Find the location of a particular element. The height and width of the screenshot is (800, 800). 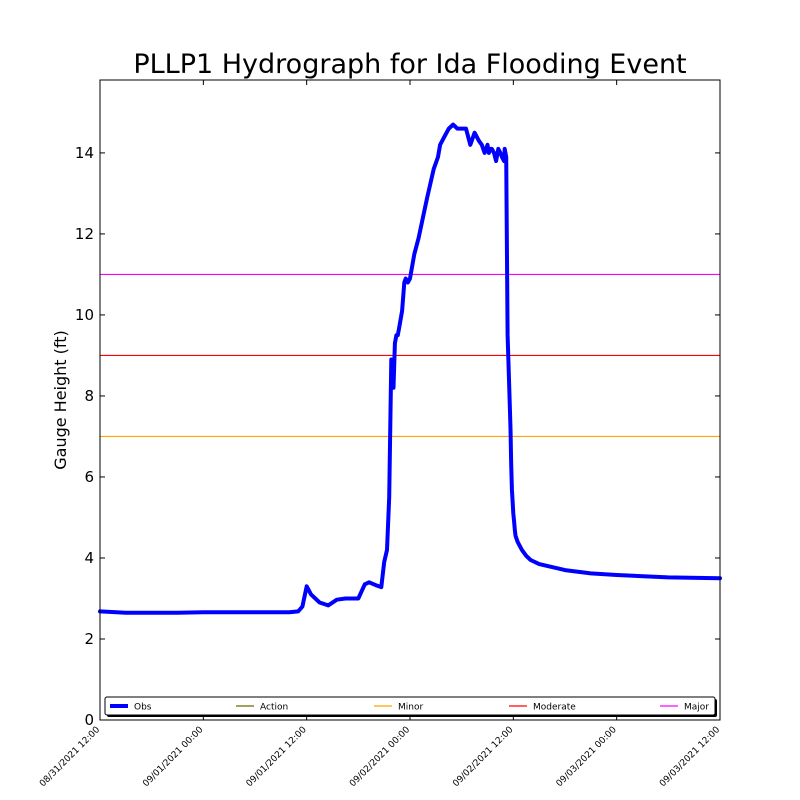

y-tick-label: 6 is located at coordinates (89, 477).